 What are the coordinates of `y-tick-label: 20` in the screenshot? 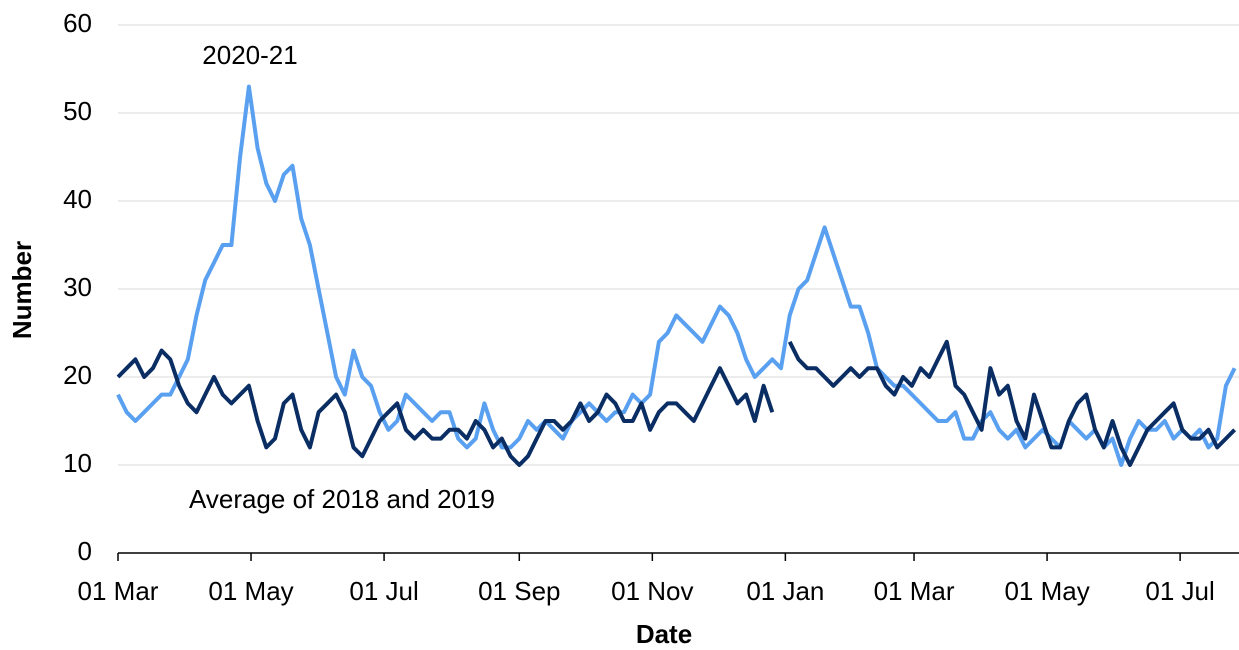 It's located at (77, 375).